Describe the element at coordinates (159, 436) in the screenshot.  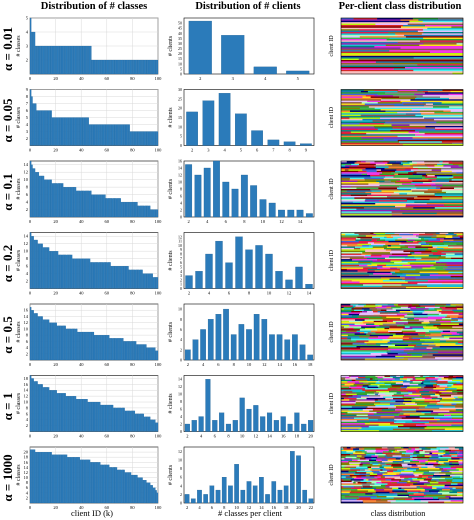
I see `x-tick-label: 100` at that location.